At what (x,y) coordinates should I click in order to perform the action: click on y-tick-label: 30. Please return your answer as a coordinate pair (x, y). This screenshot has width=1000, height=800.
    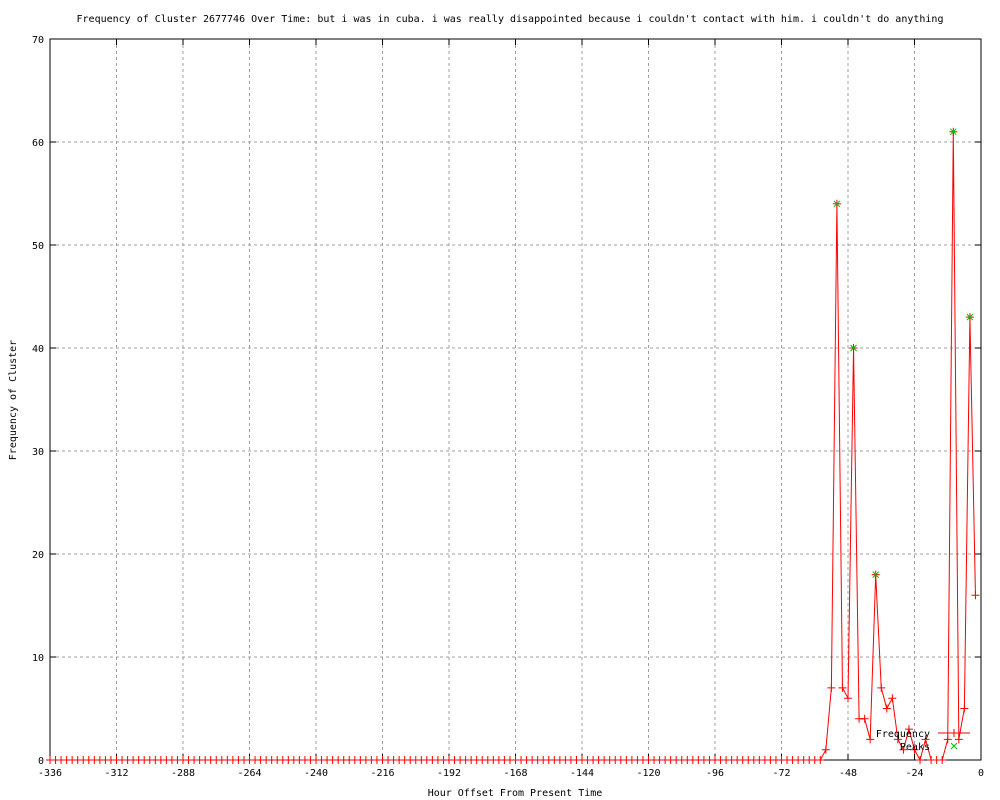
    Looking at the image, I should click on (38, 452).